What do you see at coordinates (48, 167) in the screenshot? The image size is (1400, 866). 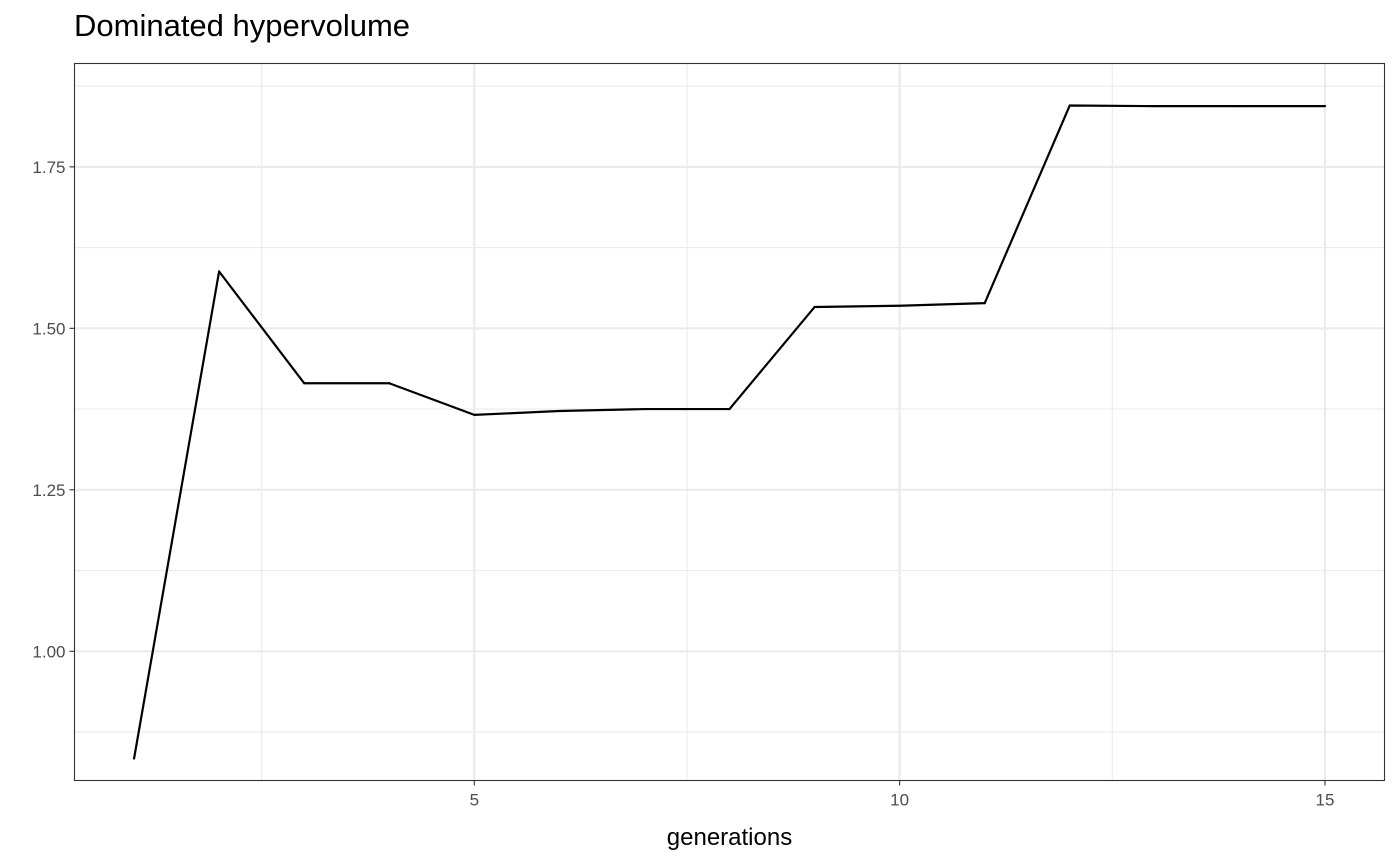 I see `y-tick-label: 1.75` at bounding box center [48, 167].